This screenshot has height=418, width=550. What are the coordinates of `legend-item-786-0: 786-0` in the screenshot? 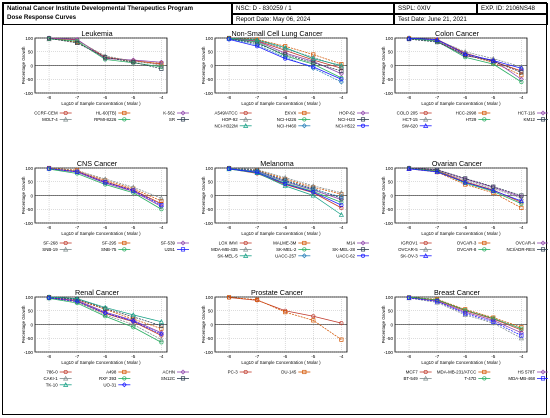 It's located at (59, 372).